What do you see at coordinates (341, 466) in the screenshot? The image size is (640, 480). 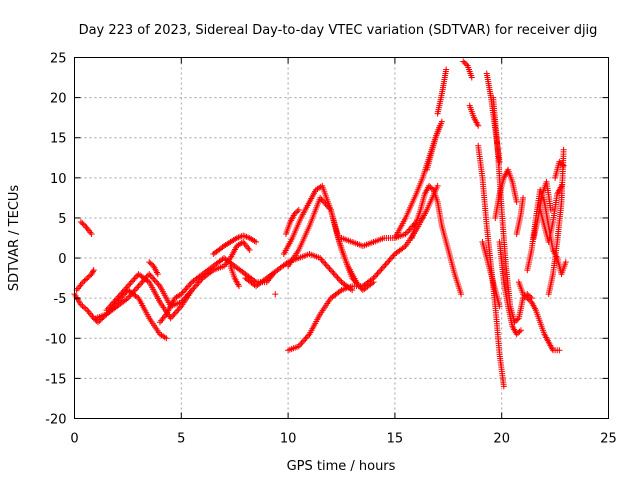 I see `x-axis-title: GPS time / hours` at bounding box center [341, 466].